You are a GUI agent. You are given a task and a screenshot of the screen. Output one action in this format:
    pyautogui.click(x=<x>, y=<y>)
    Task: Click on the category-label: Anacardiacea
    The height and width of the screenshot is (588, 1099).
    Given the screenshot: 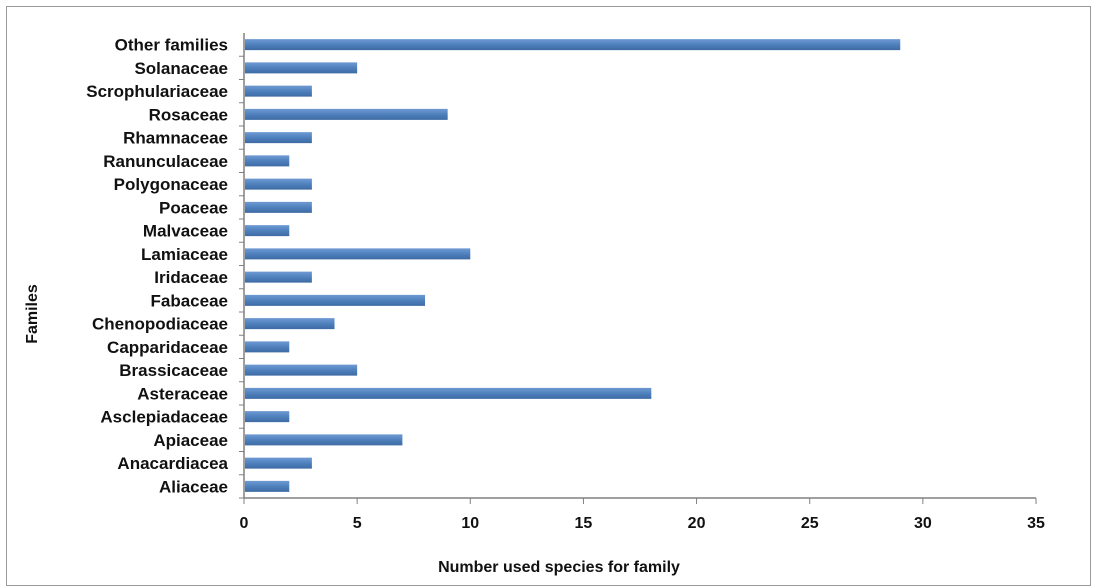 What is the action you would take?
    pyautogui.click(x=172, y=463)
    